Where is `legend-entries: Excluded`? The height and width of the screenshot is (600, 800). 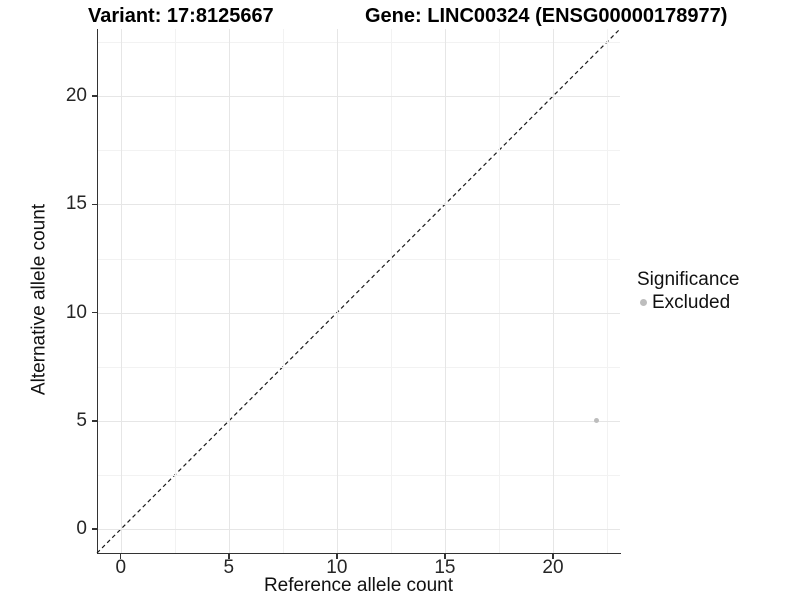 legend-entries: Excluded is located at coordinates (717, 302).